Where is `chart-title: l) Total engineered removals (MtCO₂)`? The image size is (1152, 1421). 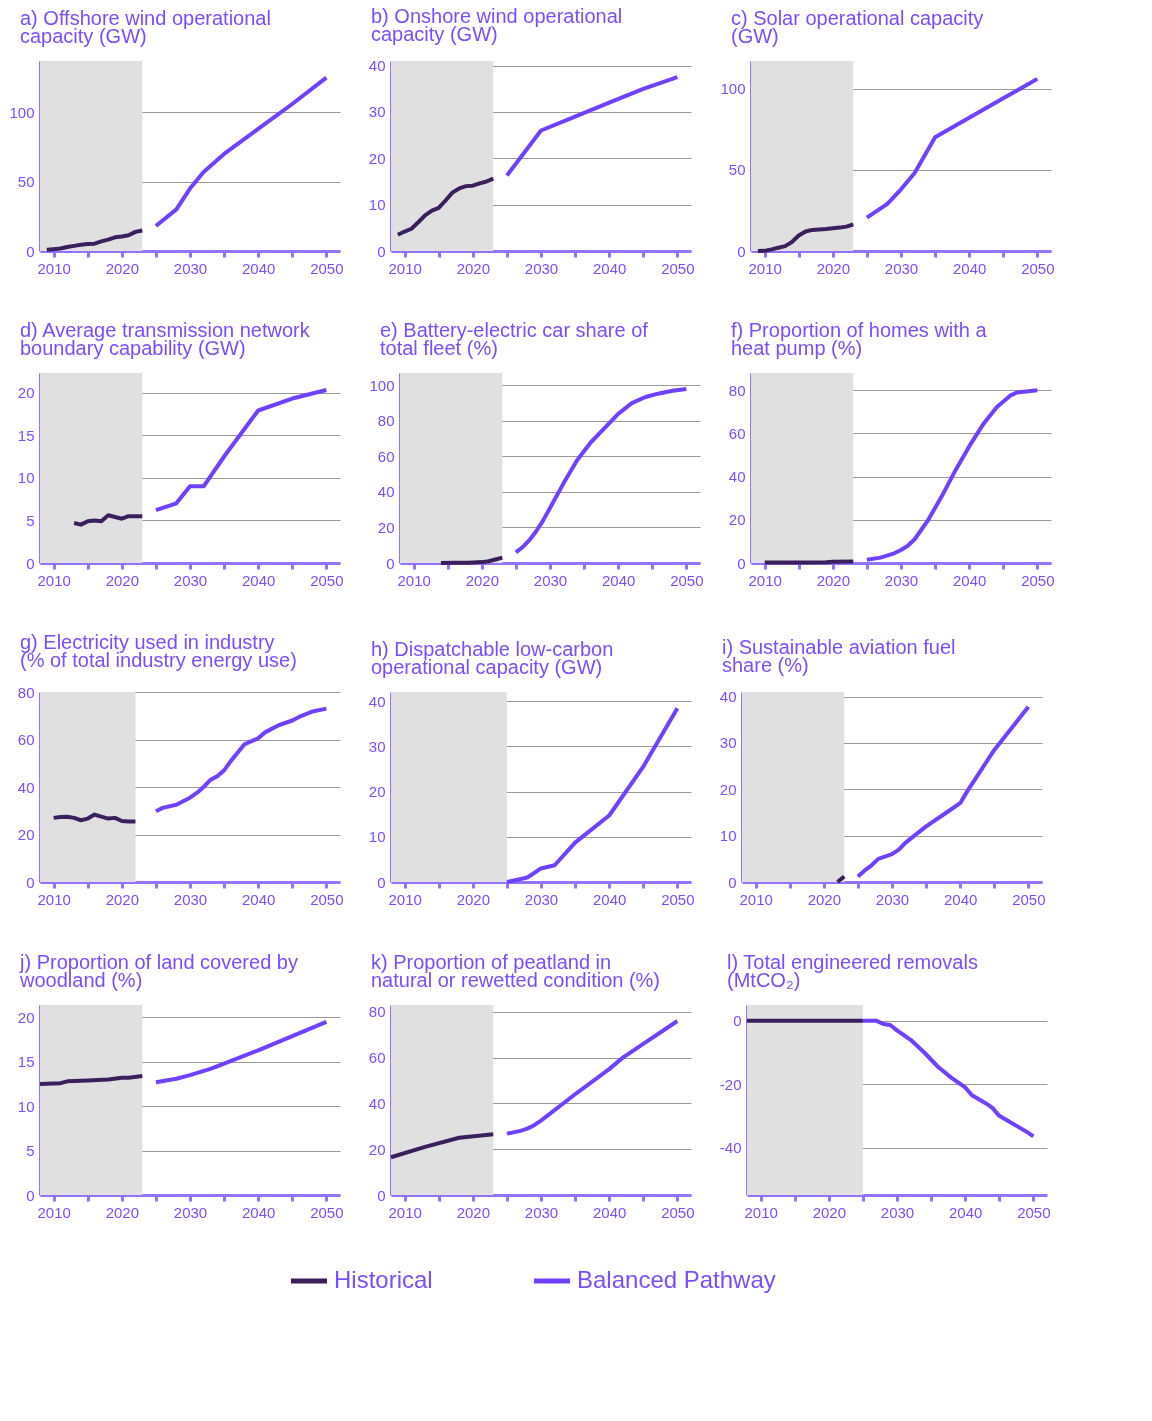 chart-title: l) Total engineered removals (MtCO₂) is located at coordinates (852, 971).